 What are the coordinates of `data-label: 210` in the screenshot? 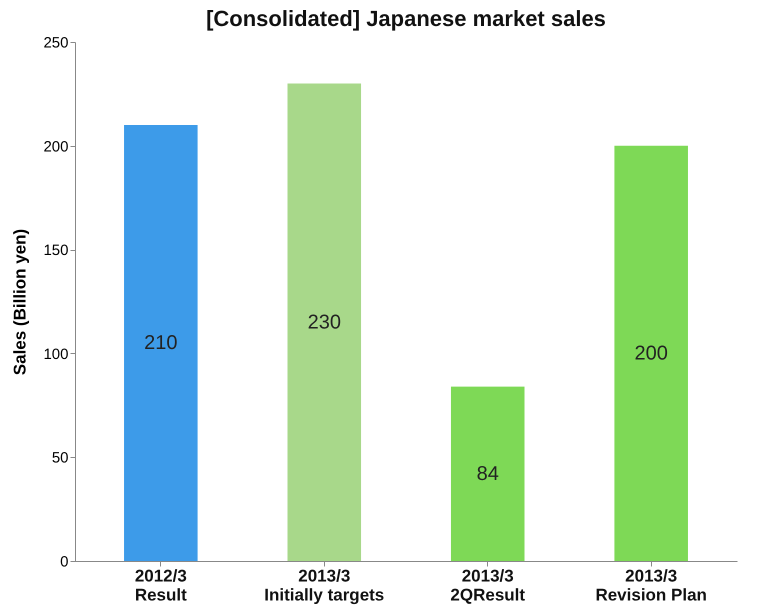 It's located at (161, 343).